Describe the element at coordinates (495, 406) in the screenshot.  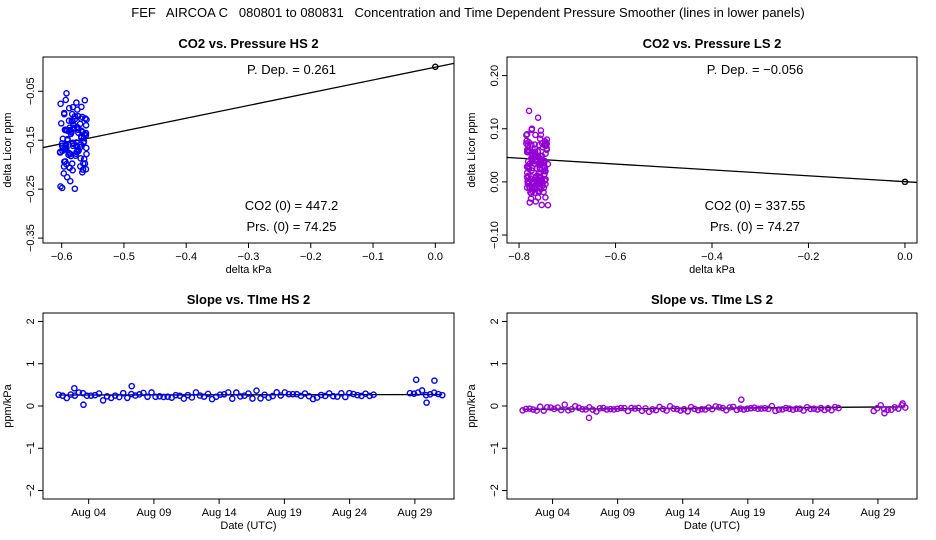
I see `y-tick-label: 0` at that location.